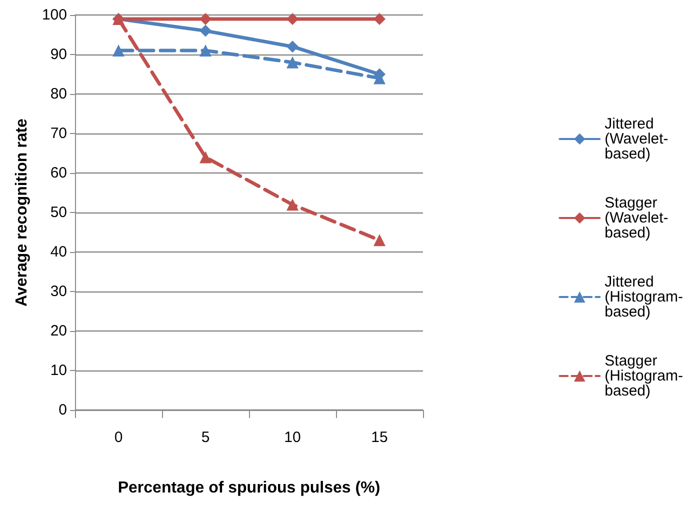  I want to click on y-tick-label: 50, so click(58, 212).